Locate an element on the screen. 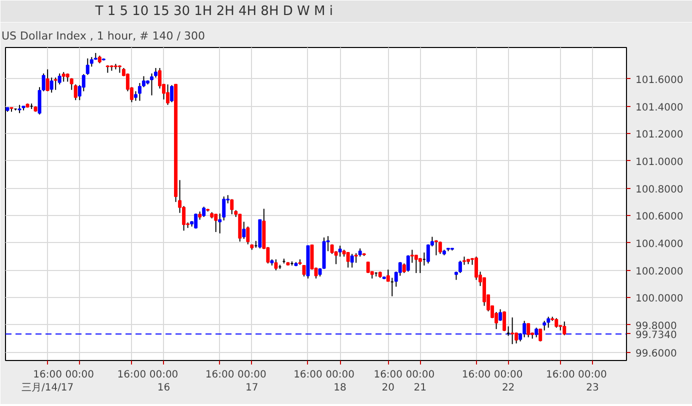 The image size is (692, 406). x-tick-label: 00:00 is located at coordinates (79, 375).